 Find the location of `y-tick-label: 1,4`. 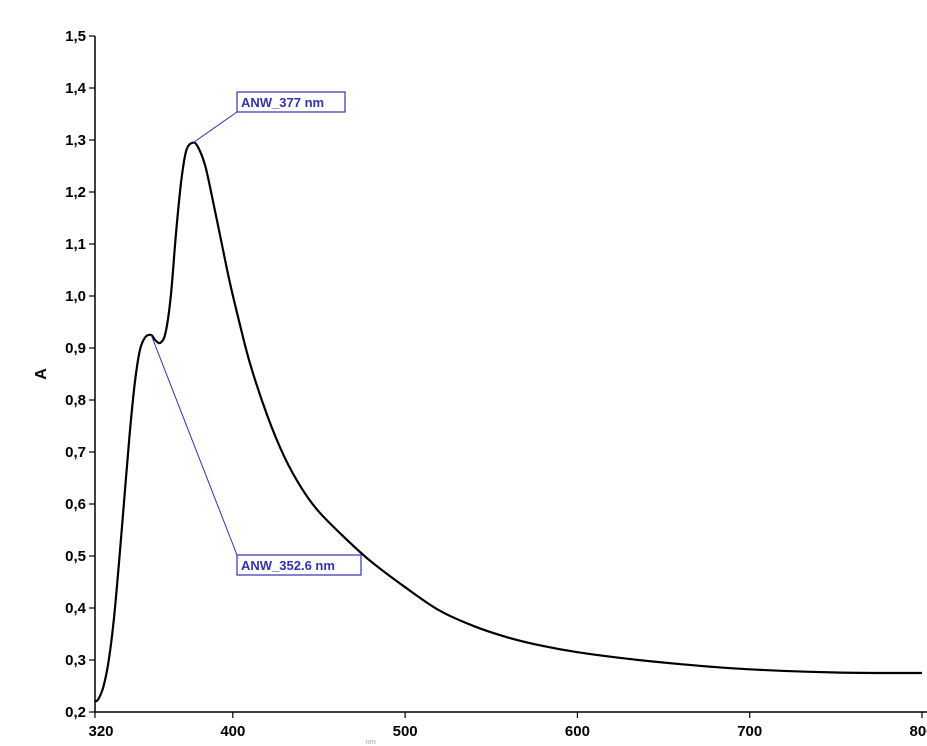

y-tick-label: 1,4 is located at coordinates (76, 88).